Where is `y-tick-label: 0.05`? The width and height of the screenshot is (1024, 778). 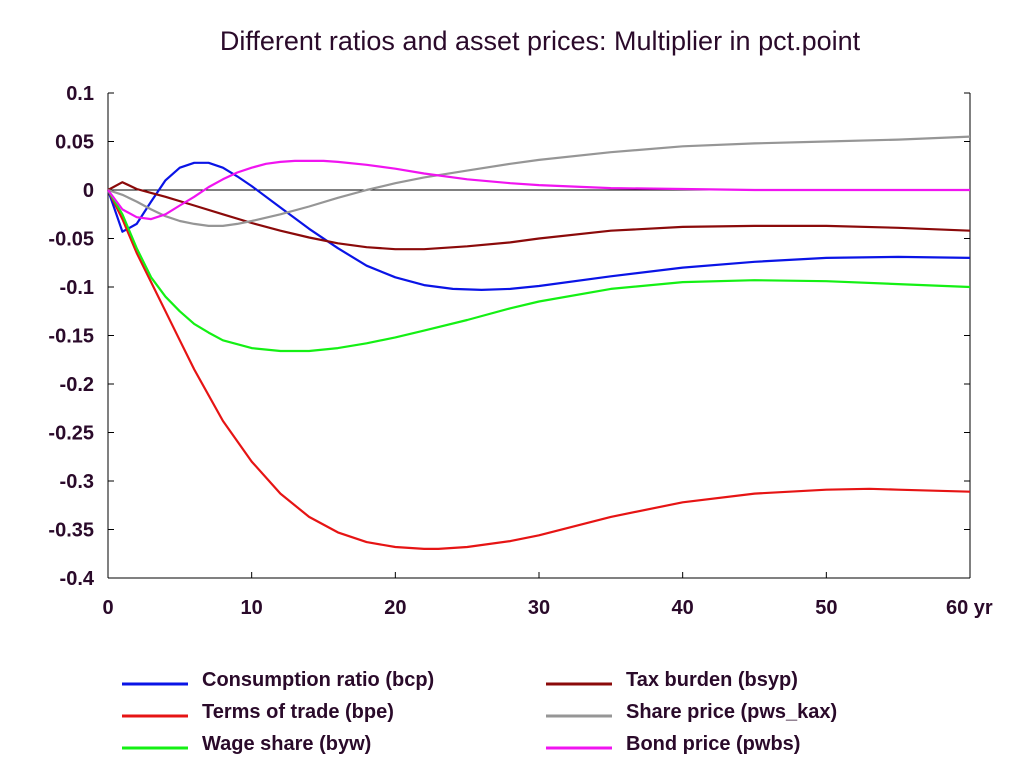 y-tick-label: 0.05 is located at coordinates (74, 143).